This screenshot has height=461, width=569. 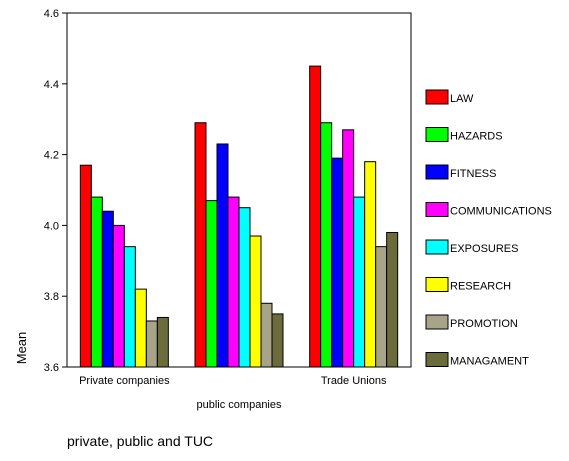 What do you see at coordinates (489, 362) in the screenshot?
I see `legend-label-managament: MANAGAMENT` at bounding box center [489, 362].